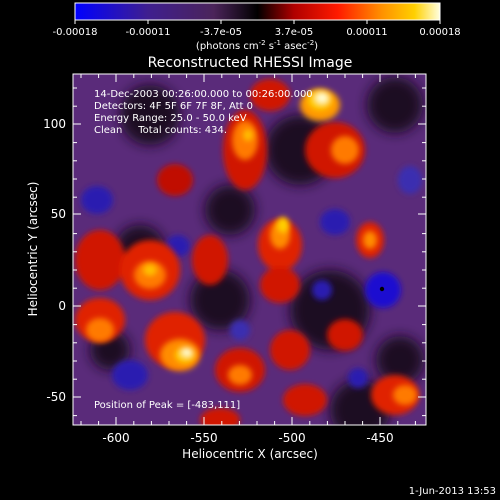  I want to click on image-title: Reconstructed RHESSI Image, so click(250, 63).